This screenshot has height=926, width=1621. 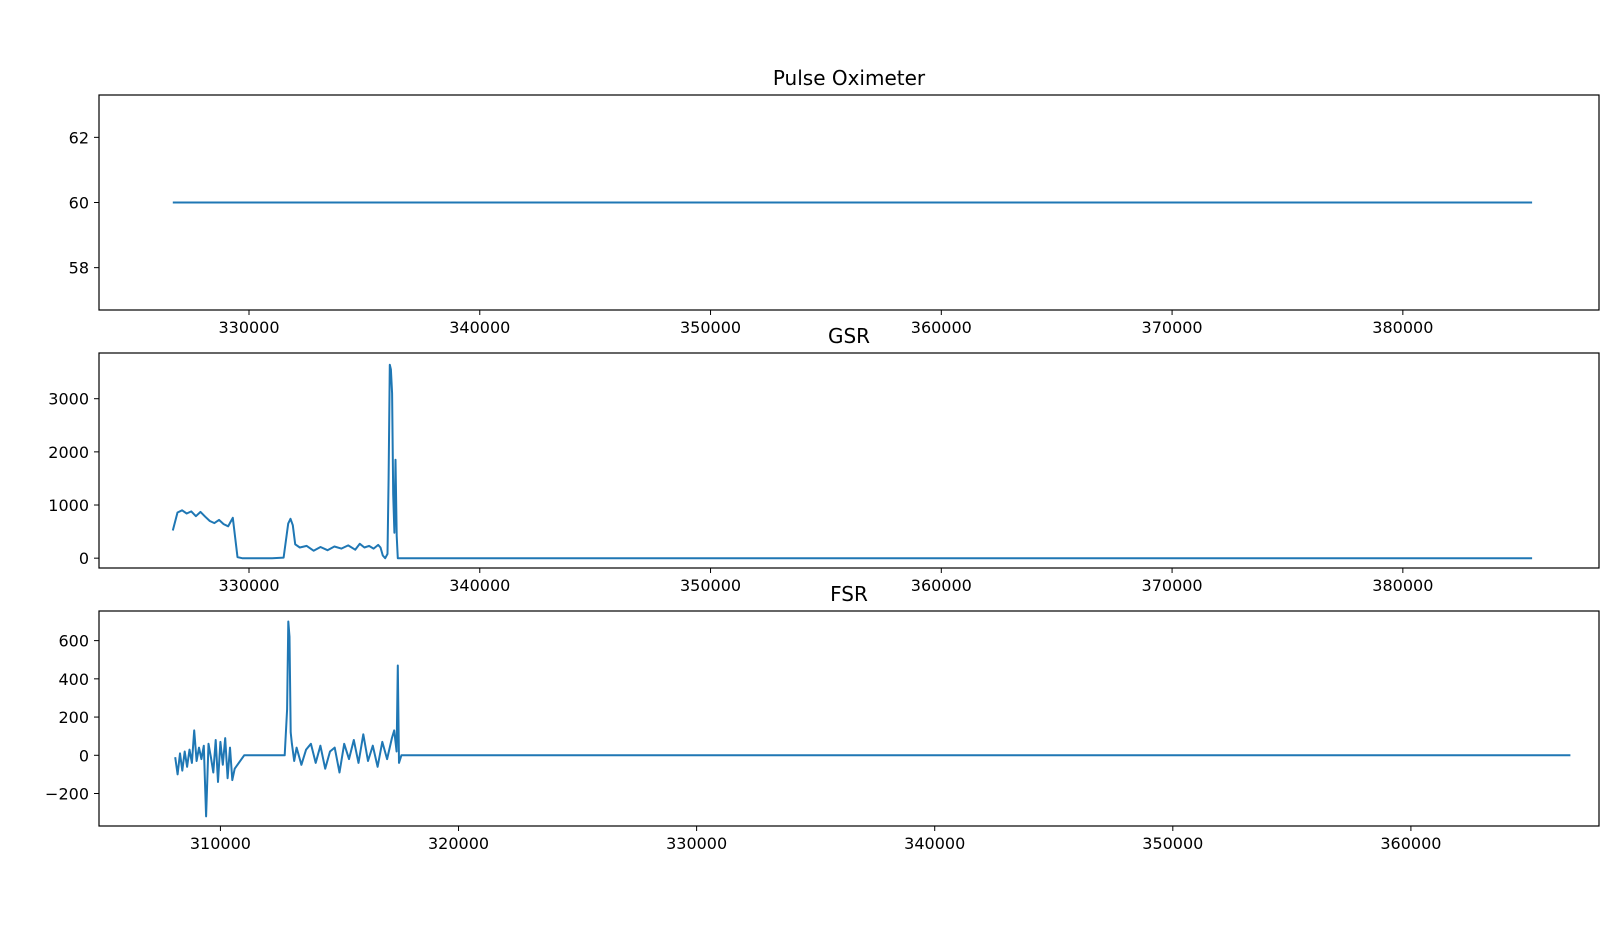 I want to click on y-tick-label: 58, so click(x=79, y=268).